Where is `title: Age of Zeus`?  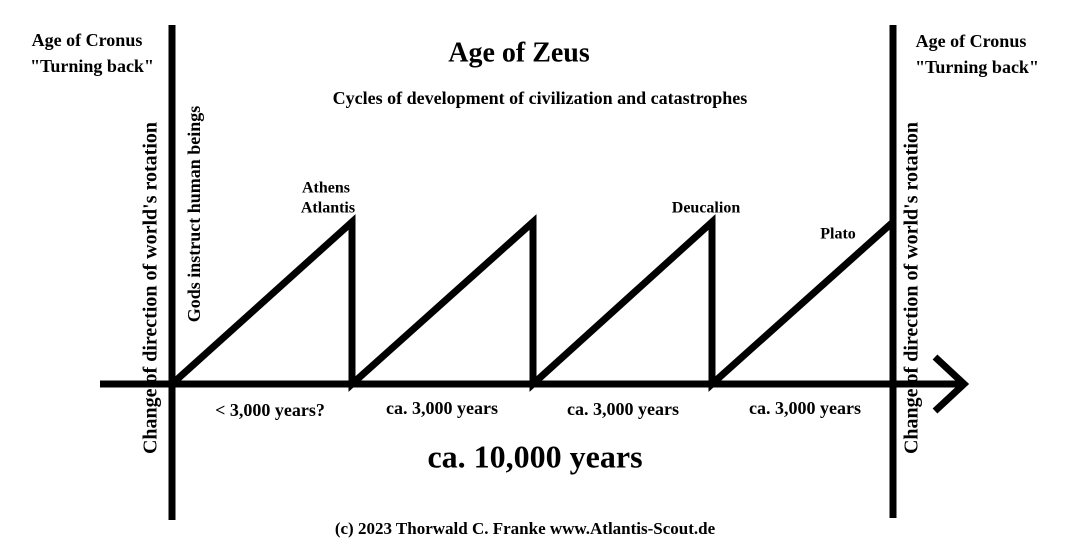
title: Age of Zeus is located at coordinates (519, 52).